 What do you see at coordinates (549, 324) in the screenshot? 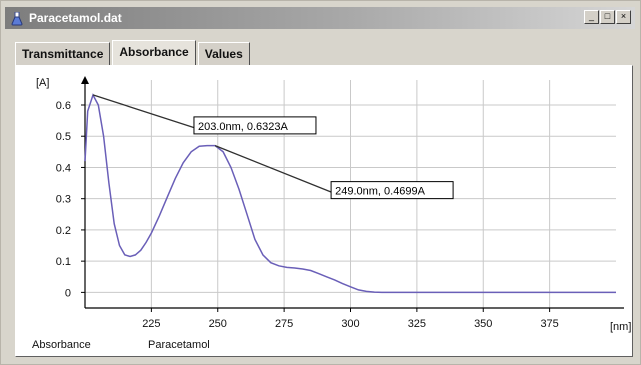
I see `x-tick-label: 375` at bounding box center [549, 324].